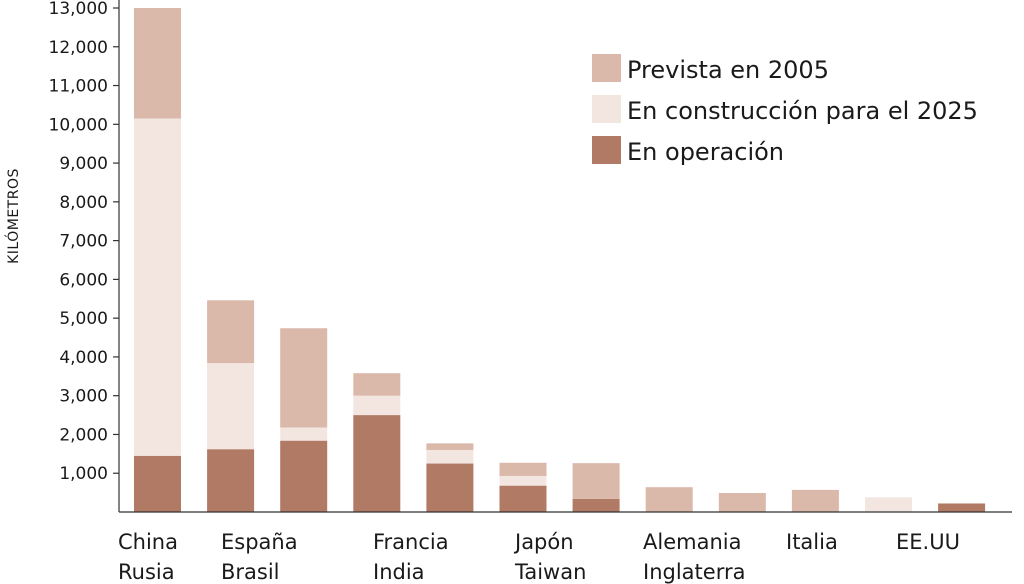  Describe the element at coordinates (148, 542) in the screenshot. I see `x-category-label: China` at that location.